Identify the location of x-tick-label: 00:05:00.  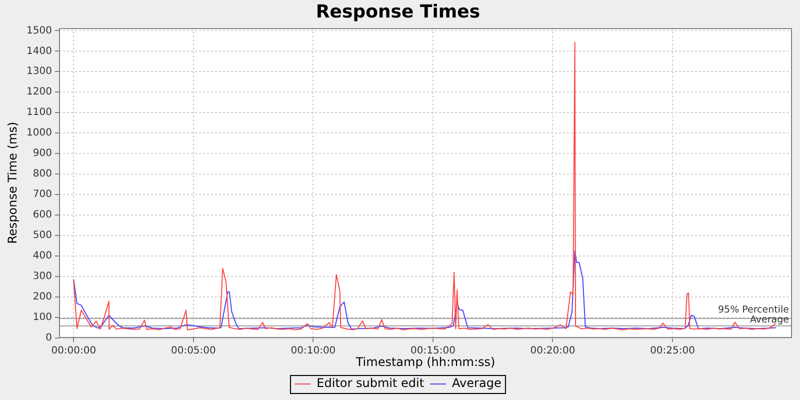
(193, 351).